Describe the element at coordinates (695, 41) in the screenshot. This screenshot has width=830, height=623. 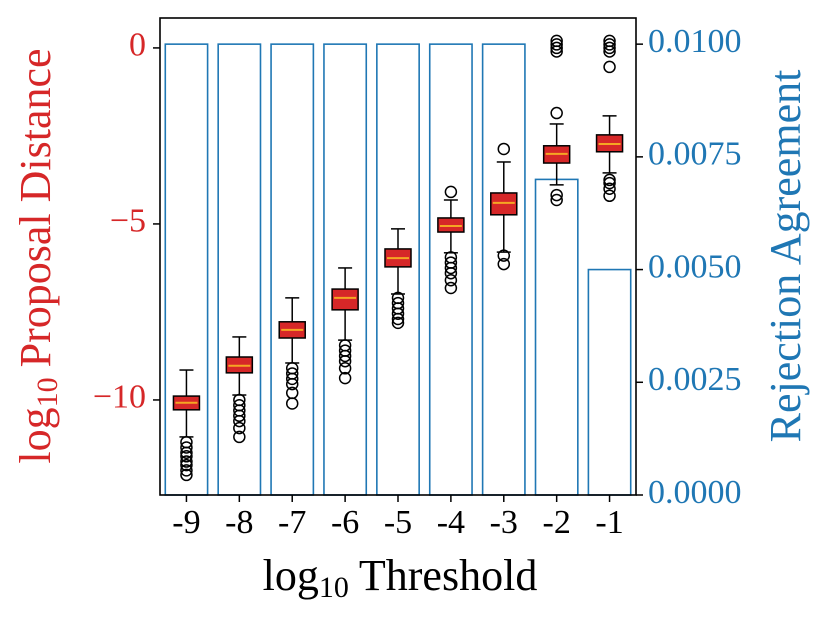
I see `y2-tick-label: 0.0100` at that location.